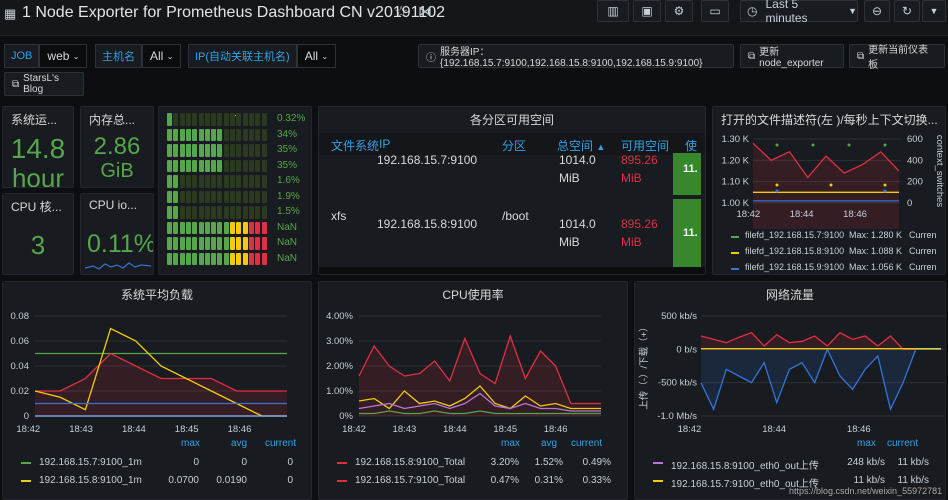 This screenshot has height=500, width=948. Describe the element at coordinates (339, 366) in the screenshot. I see `y-tick-label: 2.00%` at that location.